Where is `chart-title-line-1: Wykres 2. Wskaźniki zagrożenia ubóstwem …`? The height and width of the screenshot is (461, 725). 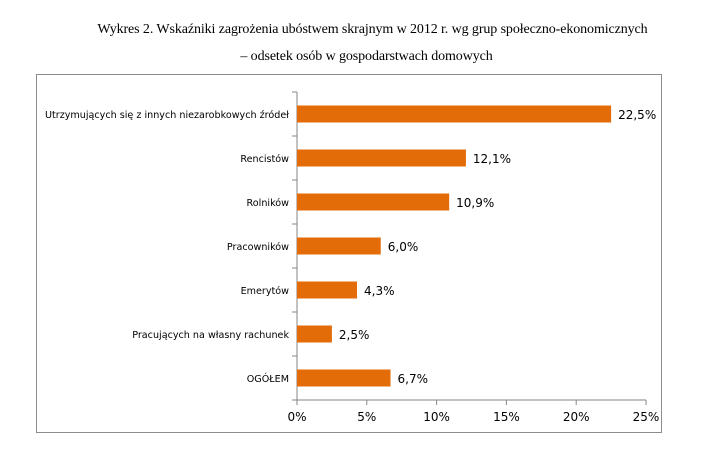 chart-title-line-1: Wykres 2. Wskaźniki zagrożenia ubóstwem … is located at coordinates (372, 29).